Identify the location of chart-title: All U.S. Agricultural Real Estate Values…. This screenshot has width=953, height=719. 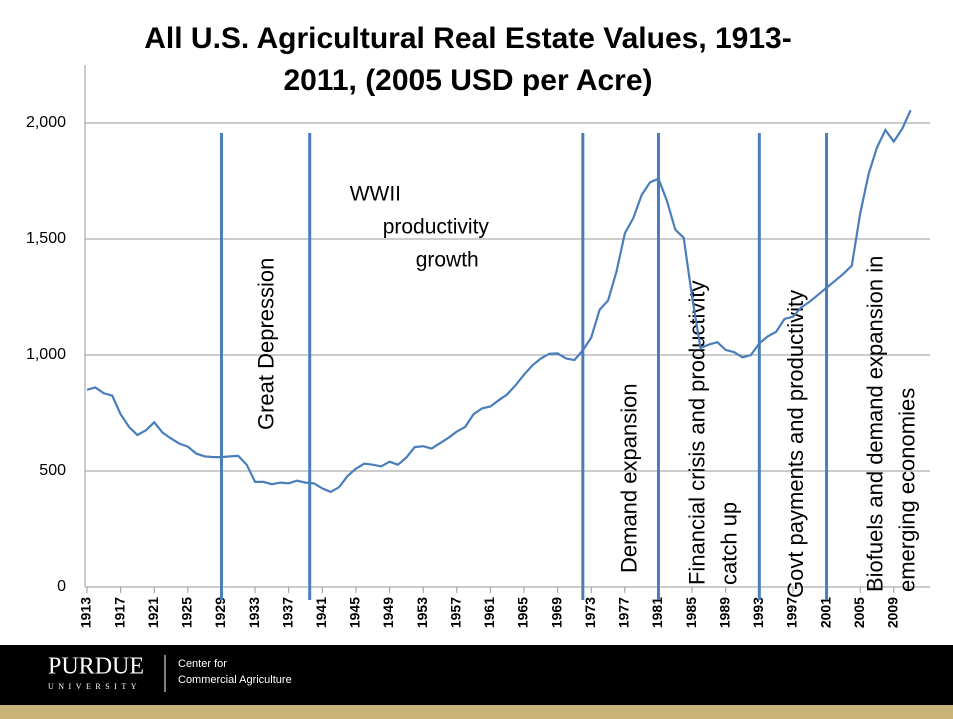
(467, 38).